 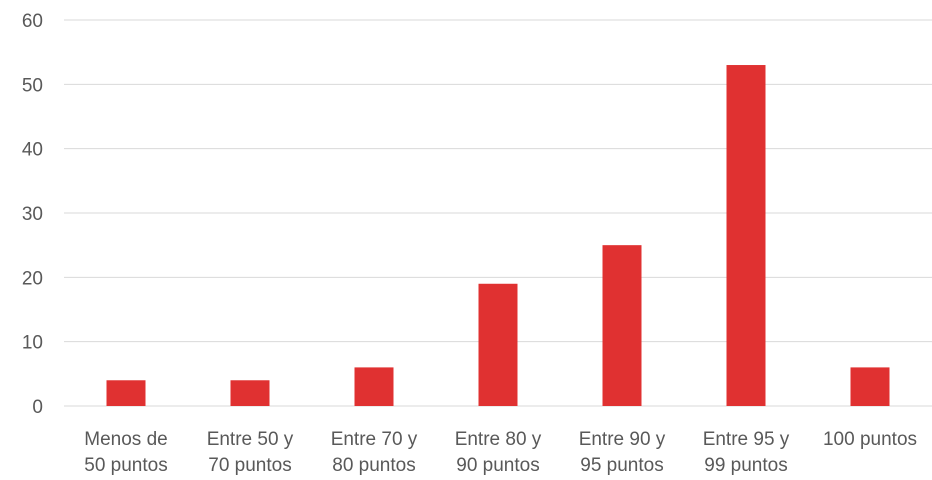 What do you see at coordinates (622, 439) in the screenshot?
I see `x-category-label-line: Entre 90 y` at bounding box center [622, 439].